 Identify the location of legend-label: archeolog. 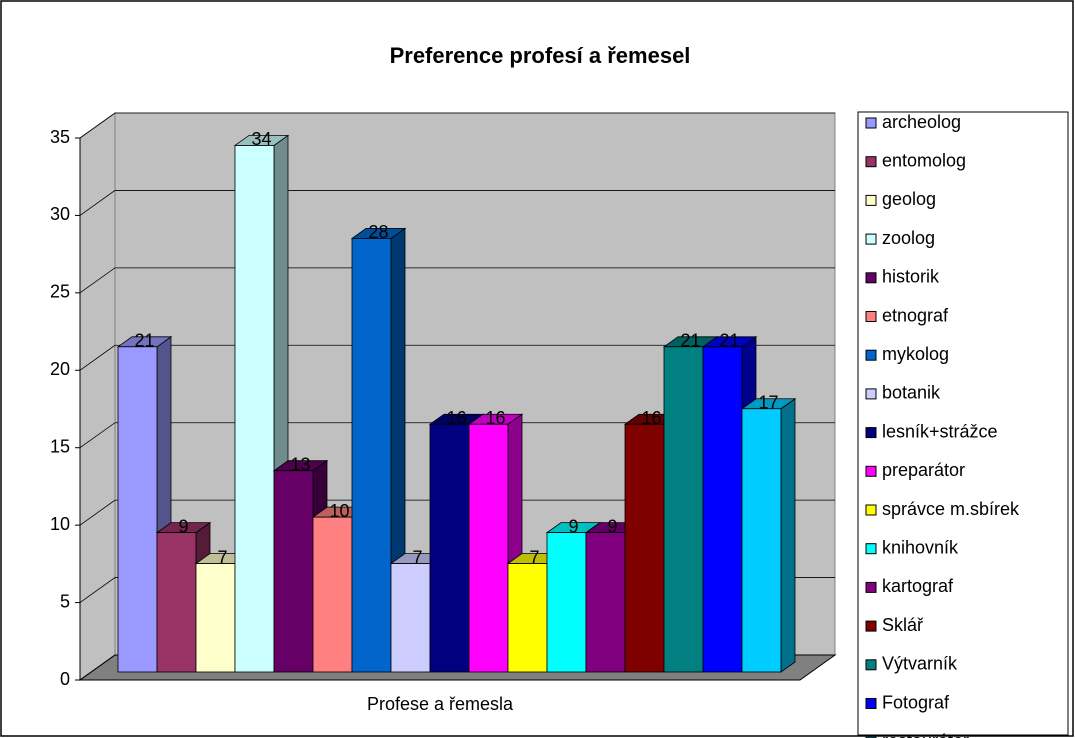
(921, 122).